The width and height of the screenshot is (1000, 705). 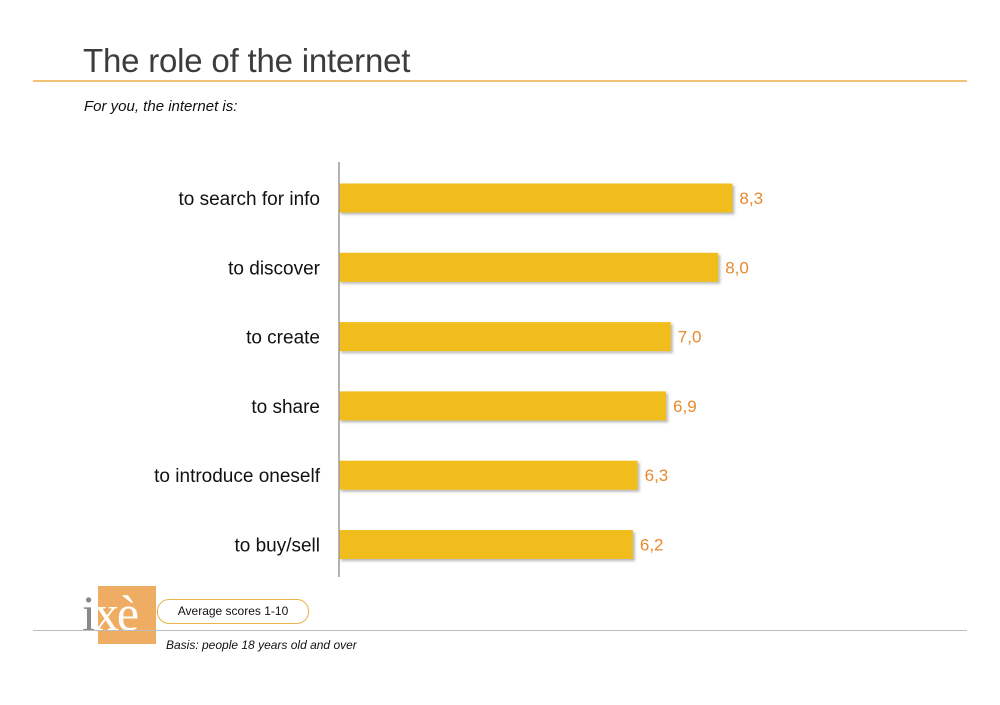 What do you see at coordinates (261, 645) in the screenshot?
I see `basis-note: Basis: people 18 years old and over` at bounding box center [261, 645].